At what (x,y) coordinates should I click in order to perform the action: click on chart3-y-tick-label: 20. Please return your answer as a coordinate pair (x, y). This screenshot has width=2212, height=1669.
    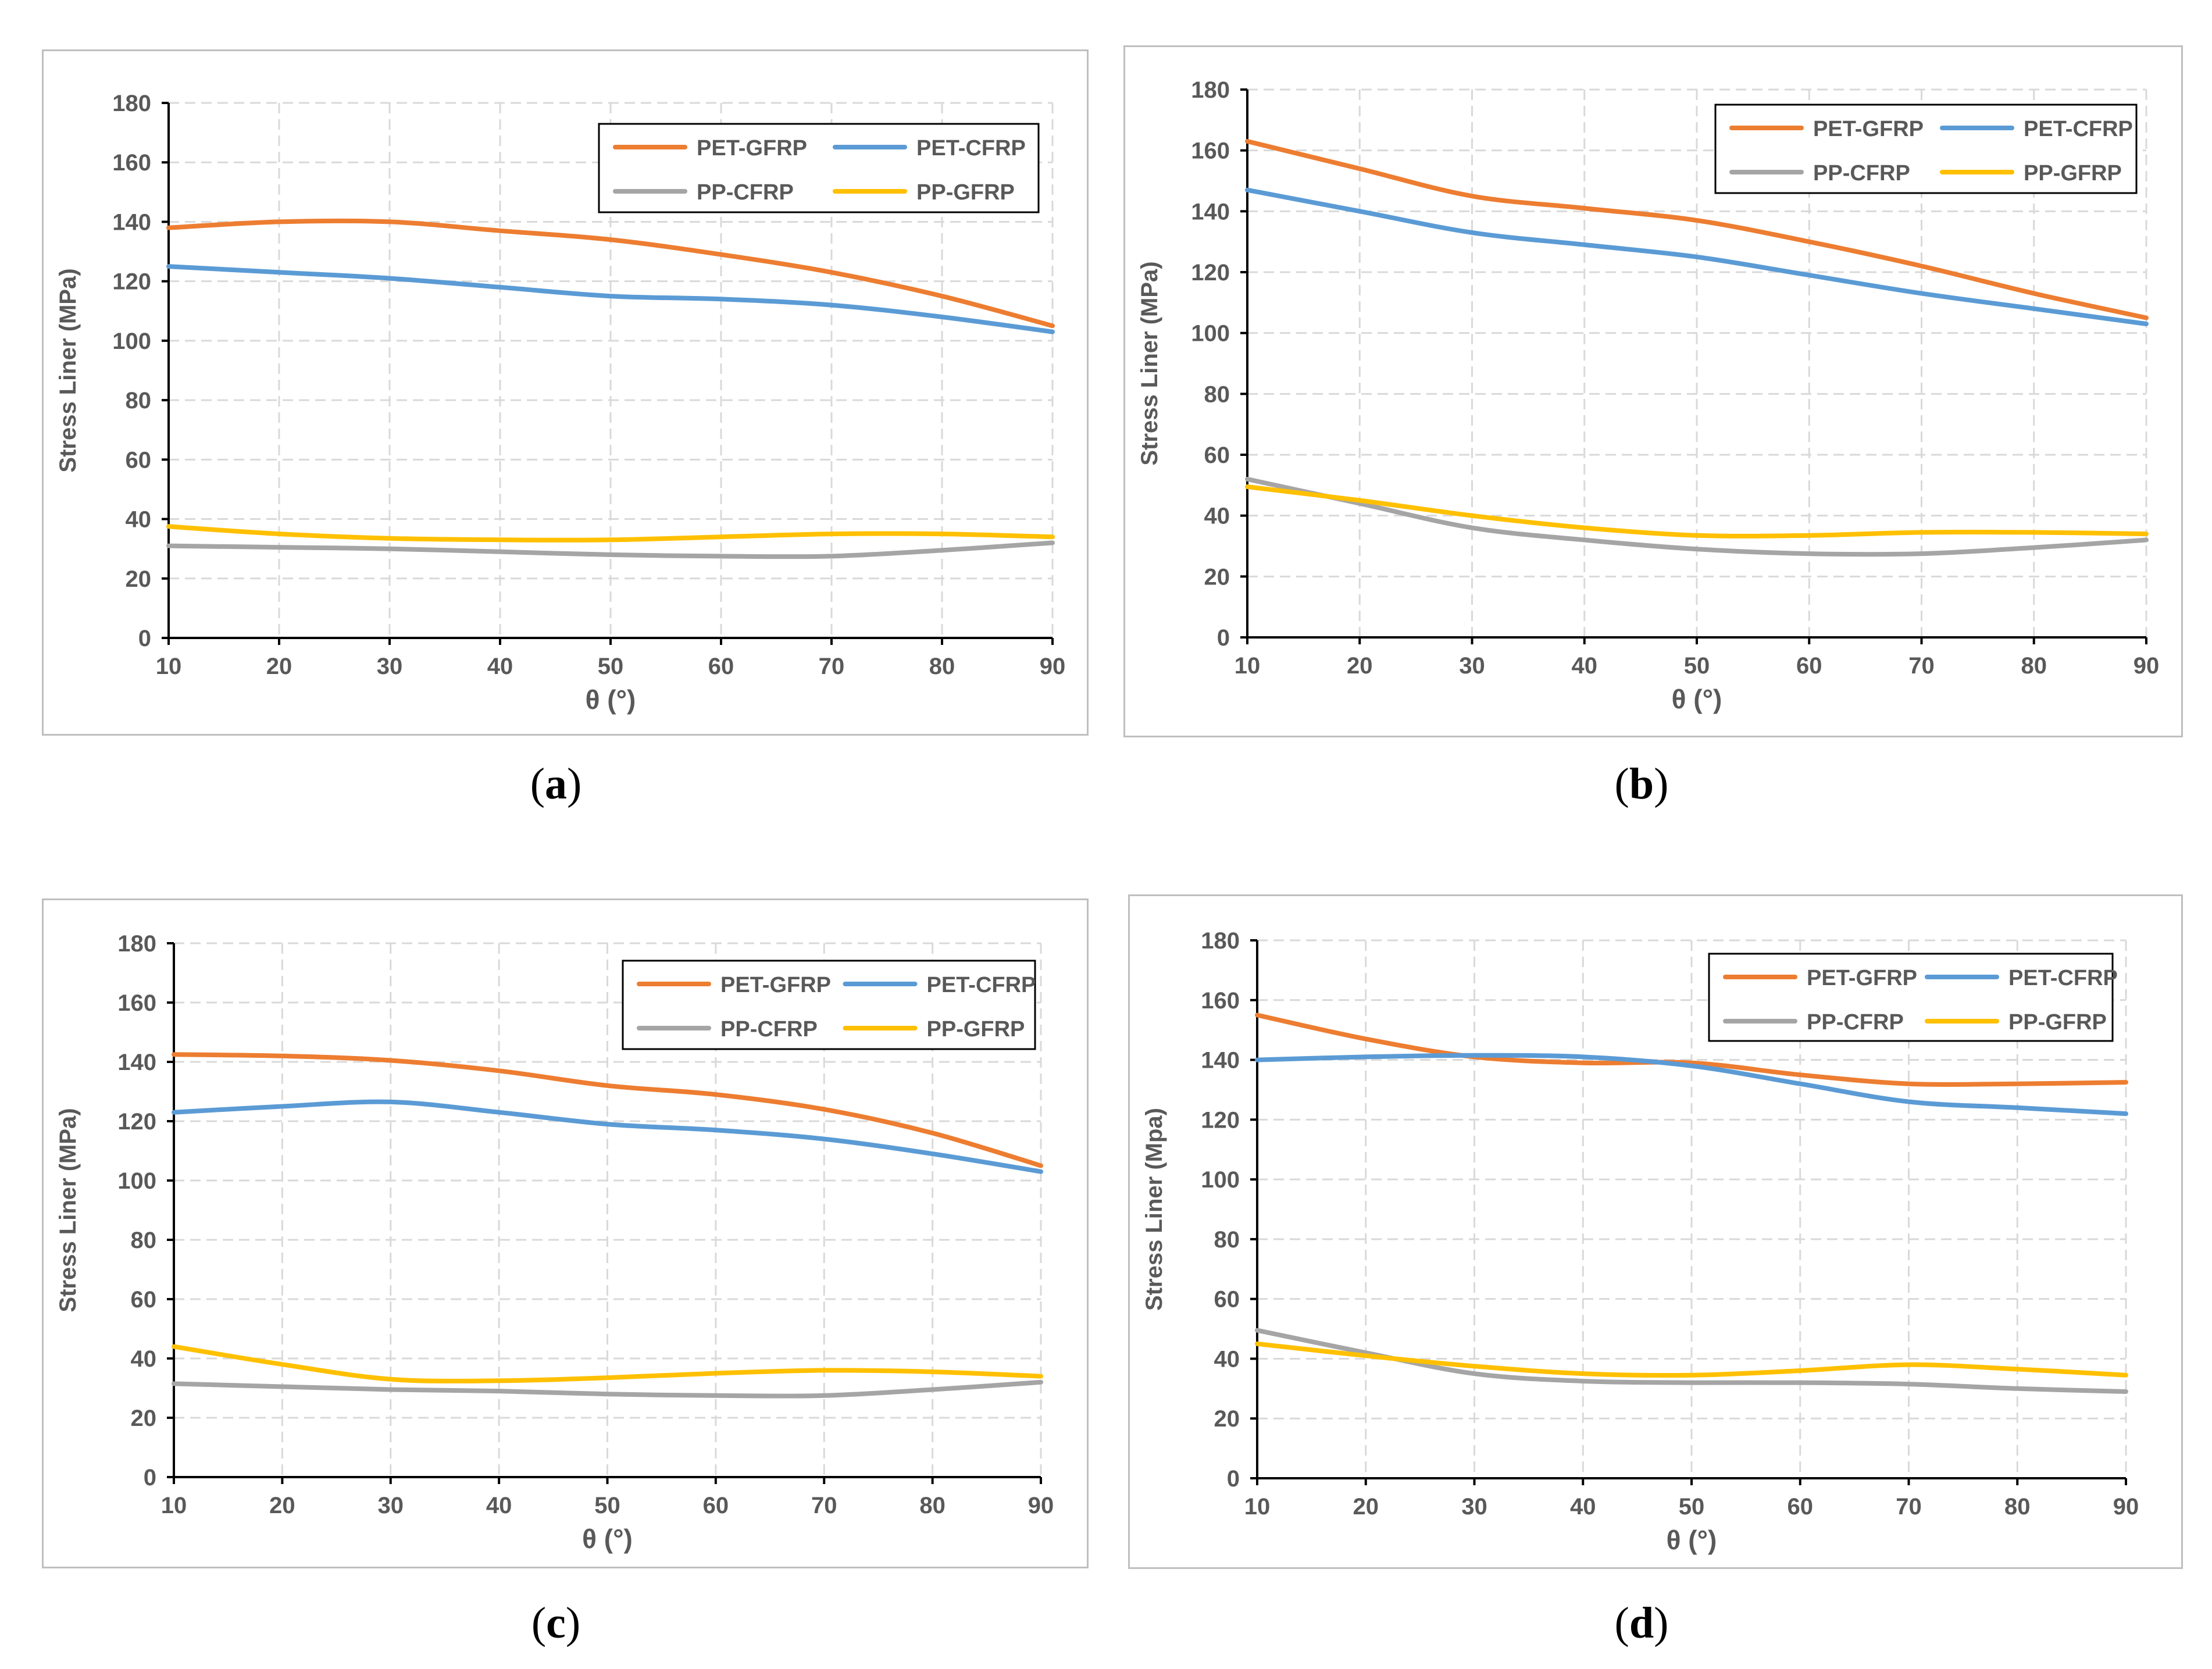
    Looking at the image, I should click on (1227, 1419).